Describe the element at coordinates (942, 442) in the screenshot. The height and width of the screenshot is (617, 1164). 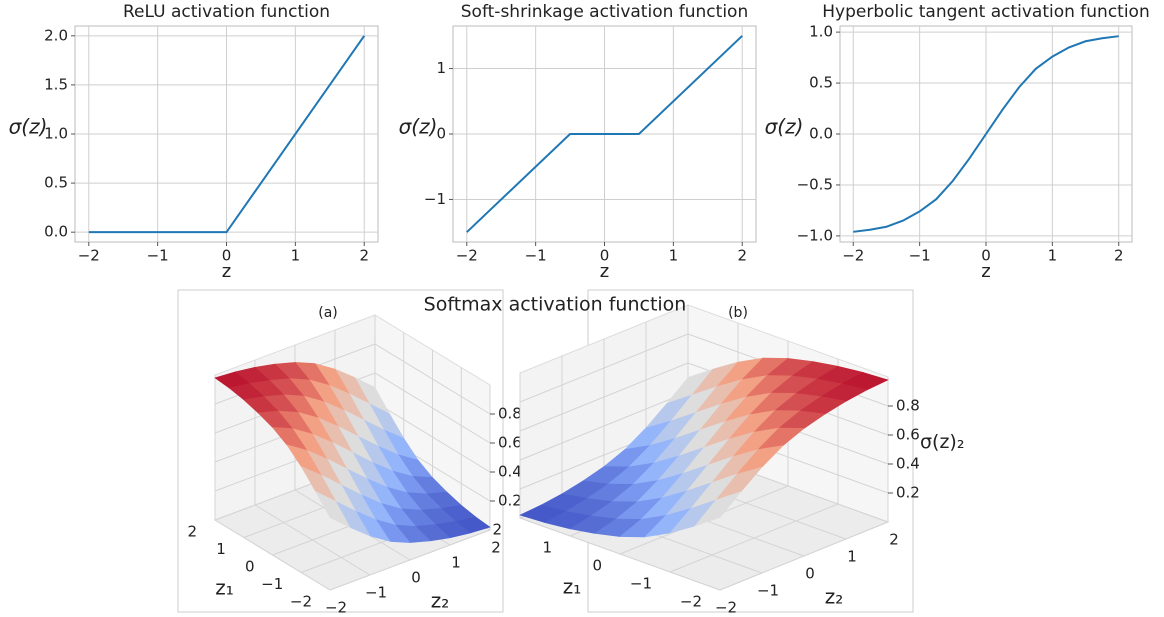
I see `z-axis-label: σ(z)₂` at that location.